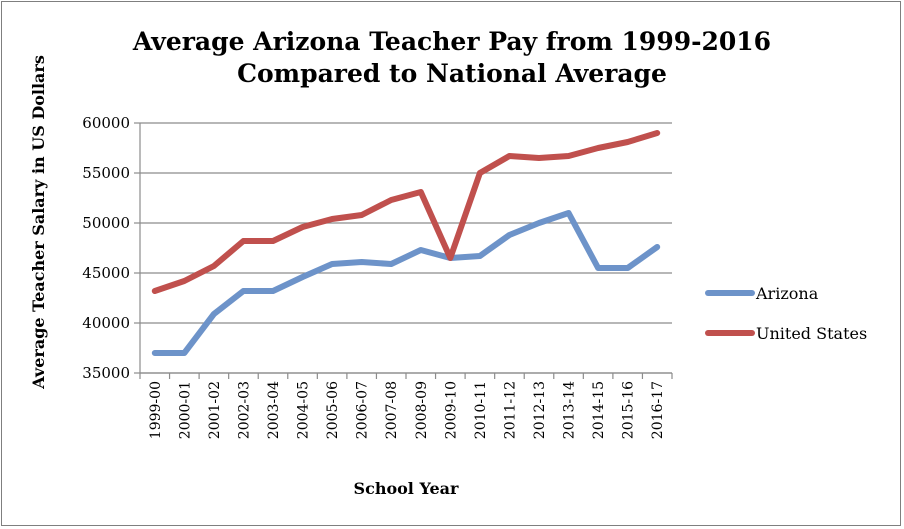 The width and height of the screenshot is (904, 529). What do you see at coordinates (540, 410) in the screenshot?
I see `x-tick-label: 2012-13` at bounding box center [540, 410].